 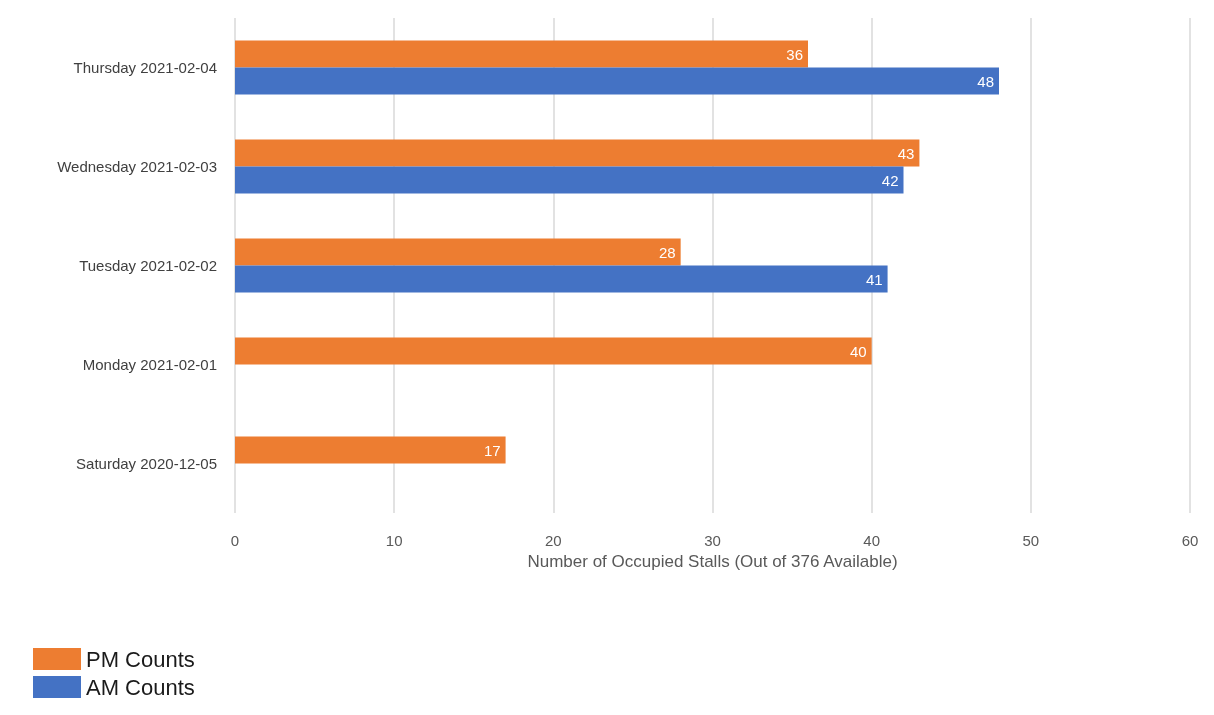 I want to click on legend-label: AM Counts, so click(x=140, y=687).